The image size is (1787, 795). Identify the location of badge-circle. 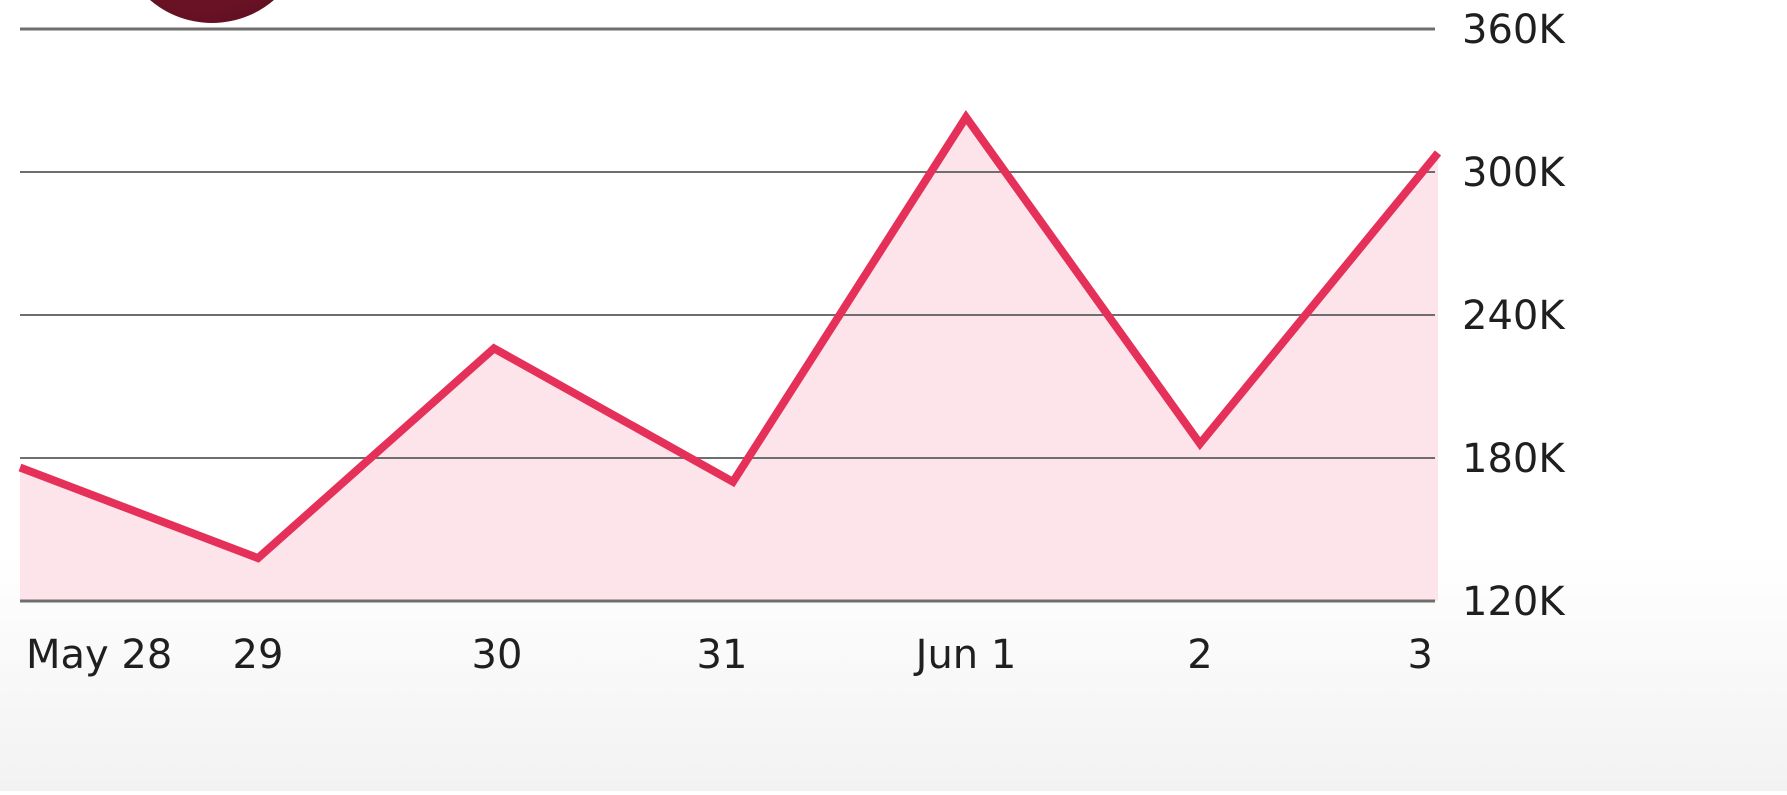
(212, 11).